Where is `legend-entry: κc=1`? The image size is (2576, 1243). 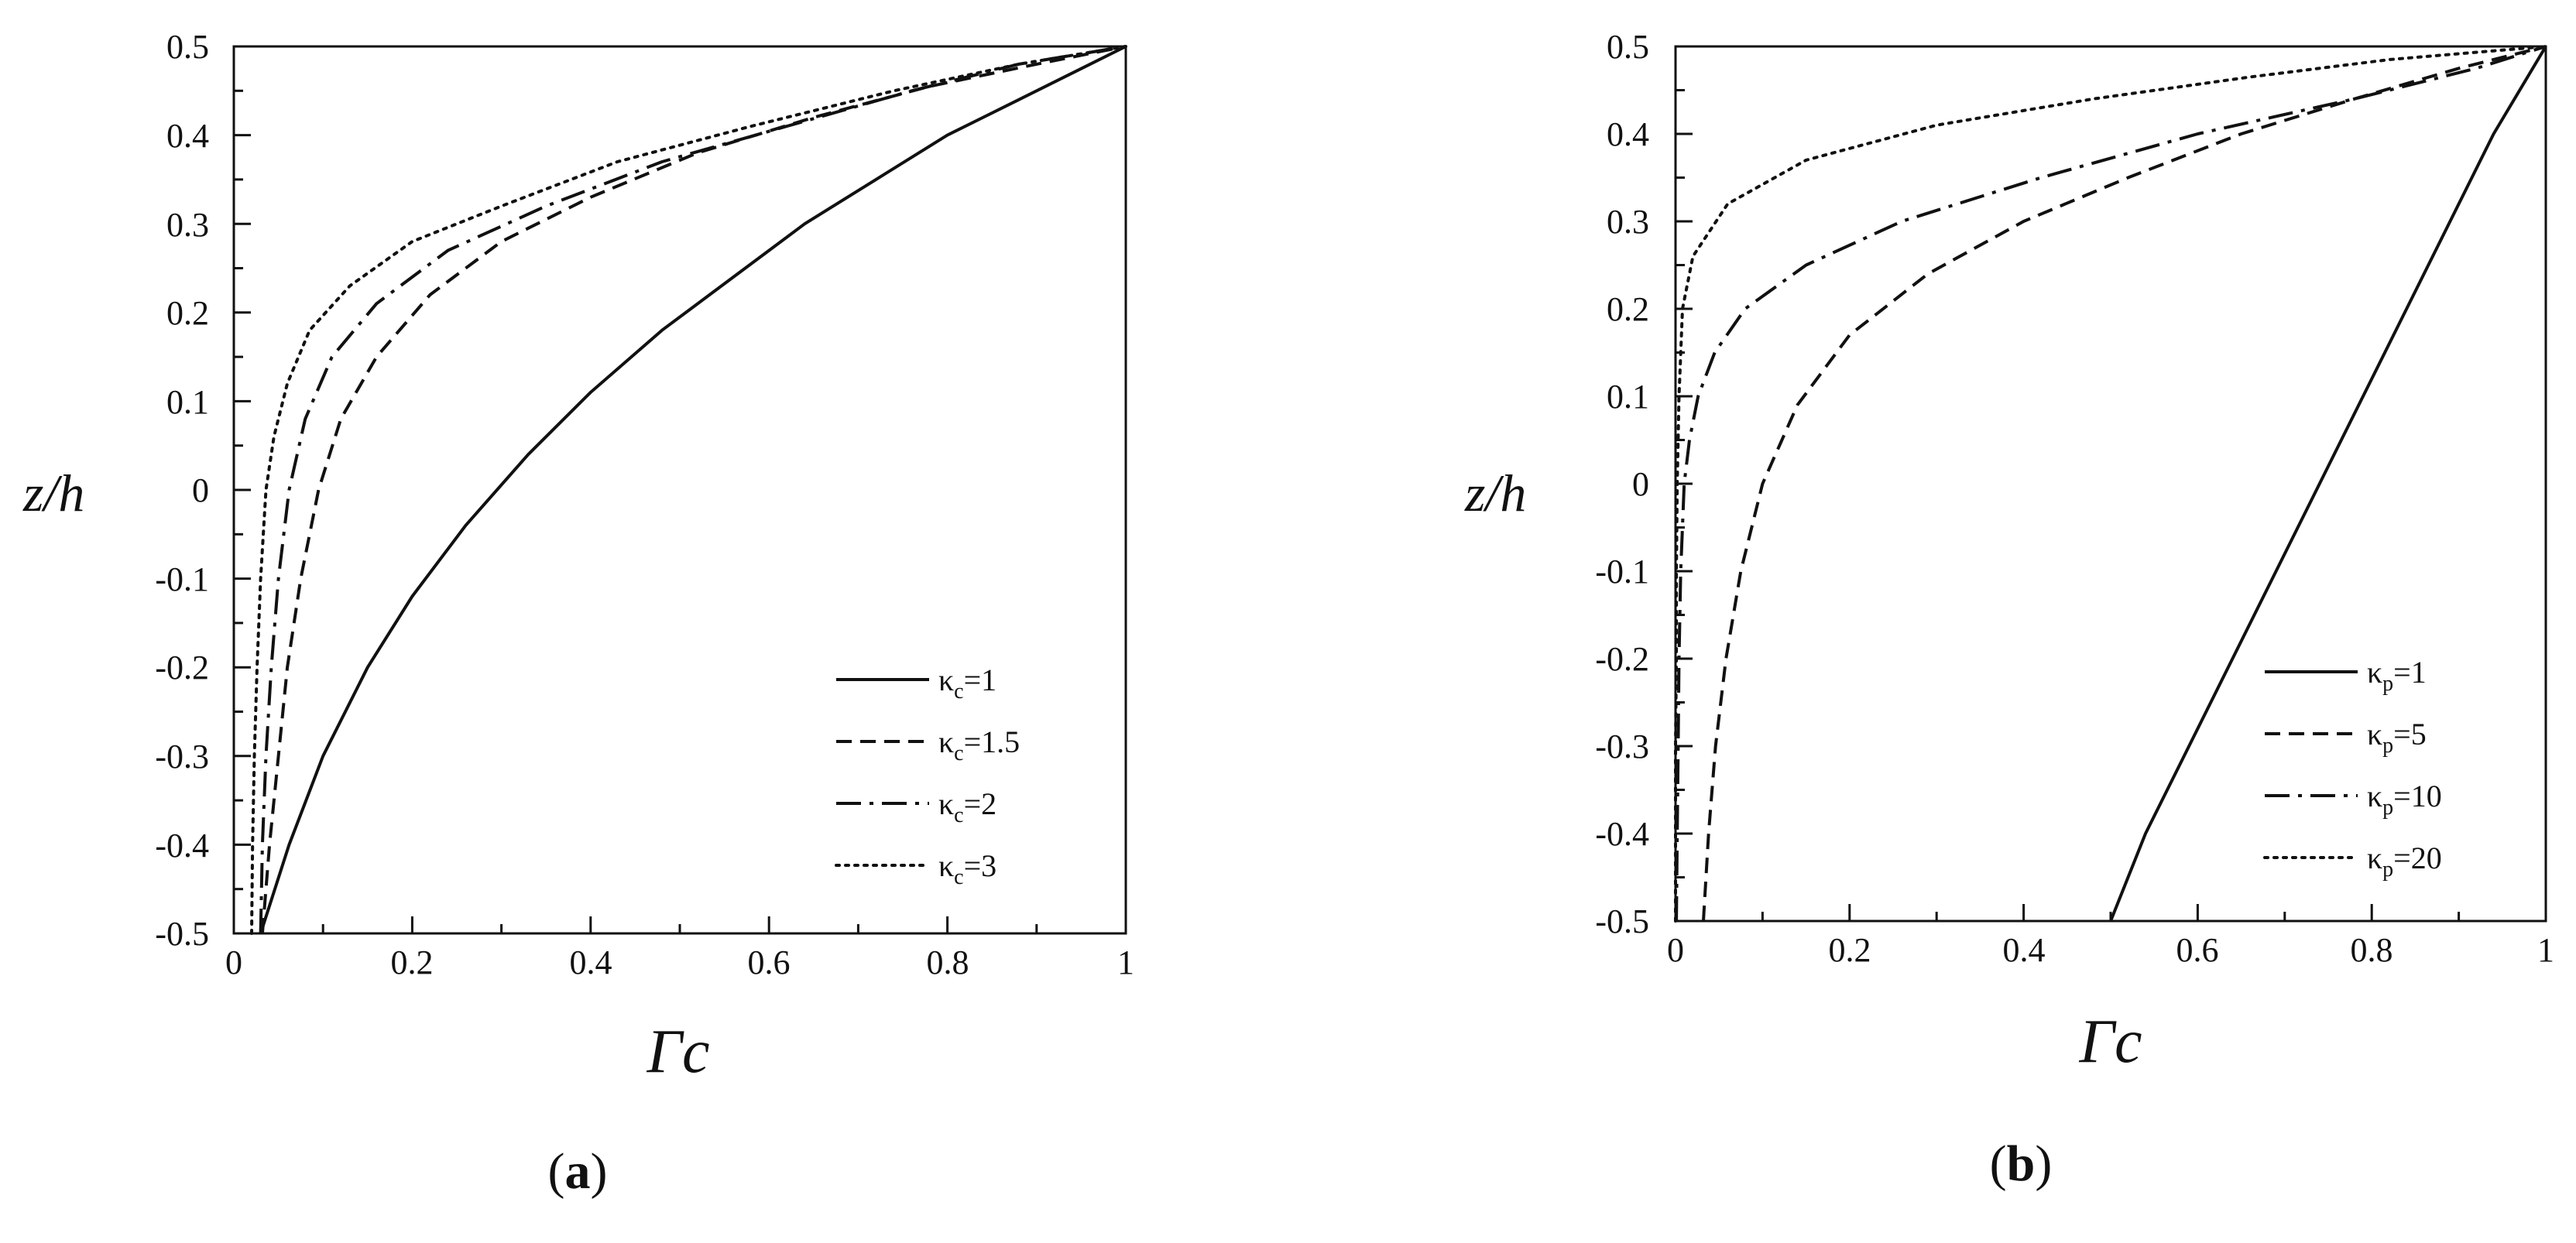
legend-entry: κc=1 is located at coordinates (916, 683).